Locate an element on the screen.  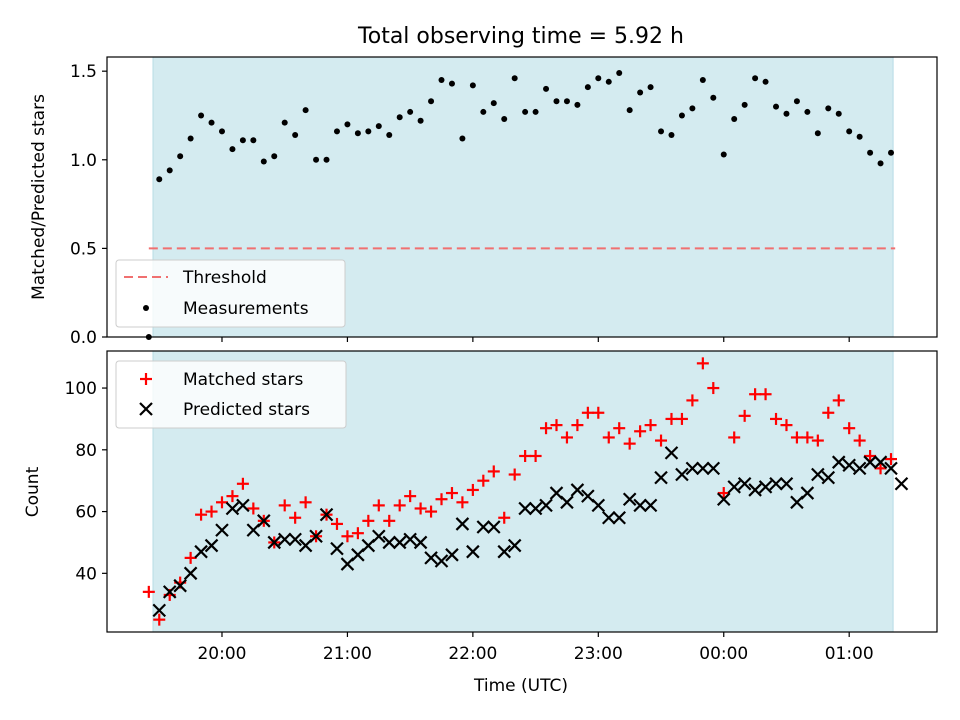
top-legend-box is located at coordinates (230, 293).